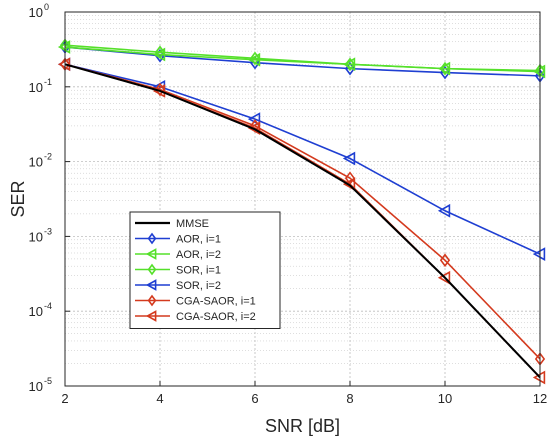 Image resolution: width=550 pixels, height=445 pixels. What do you see at coordinates (198, 240) in the screenshot?
I see `legend-label: AOR, i=1` at bounding box center [198, 240].